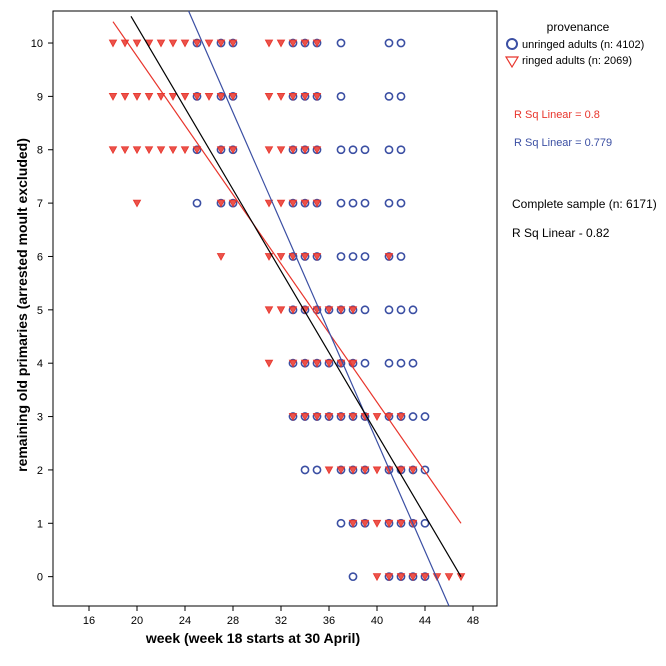 The width and height of the screenshot is (666, 666). Describe the element at coordinates (185, 621) in the screenshot. I see `x-tick-label: 24` at that location.